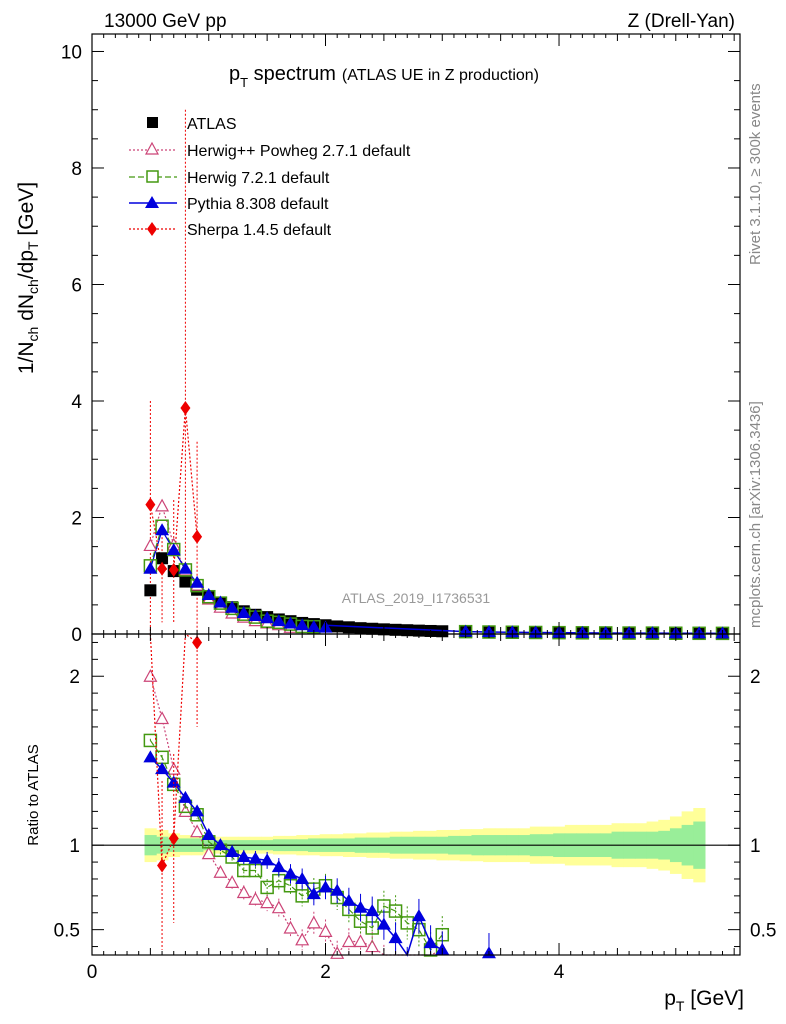 Image resolution: width=786 pixels, height=1024 pixels. I want to click on legend-herwigpp: Herwig++ Powheg 2.7.1 default, so click(270, 150).